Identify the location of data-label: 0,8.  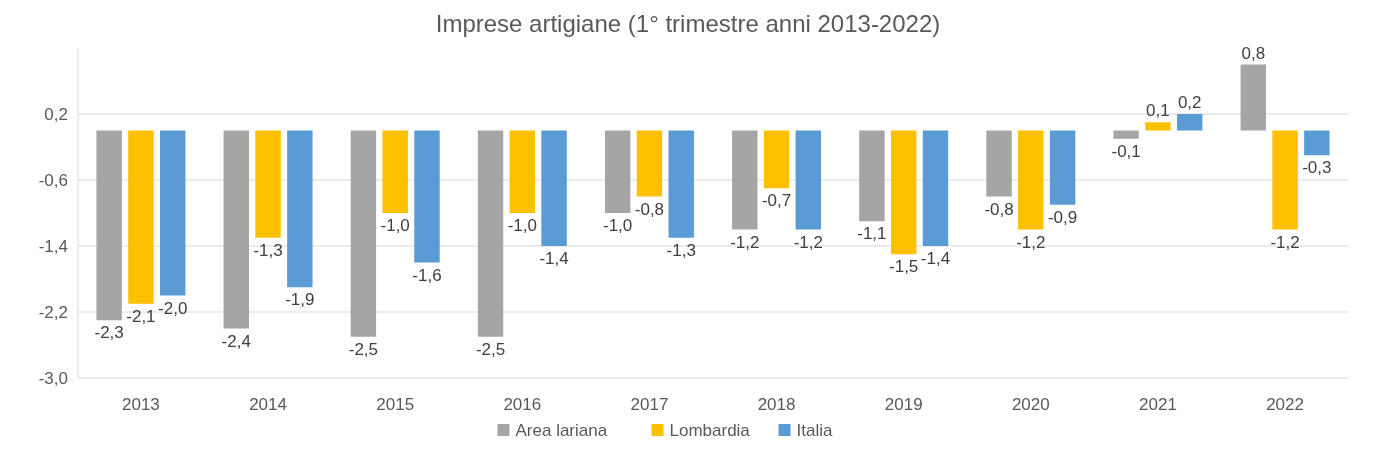
(1253, 53).